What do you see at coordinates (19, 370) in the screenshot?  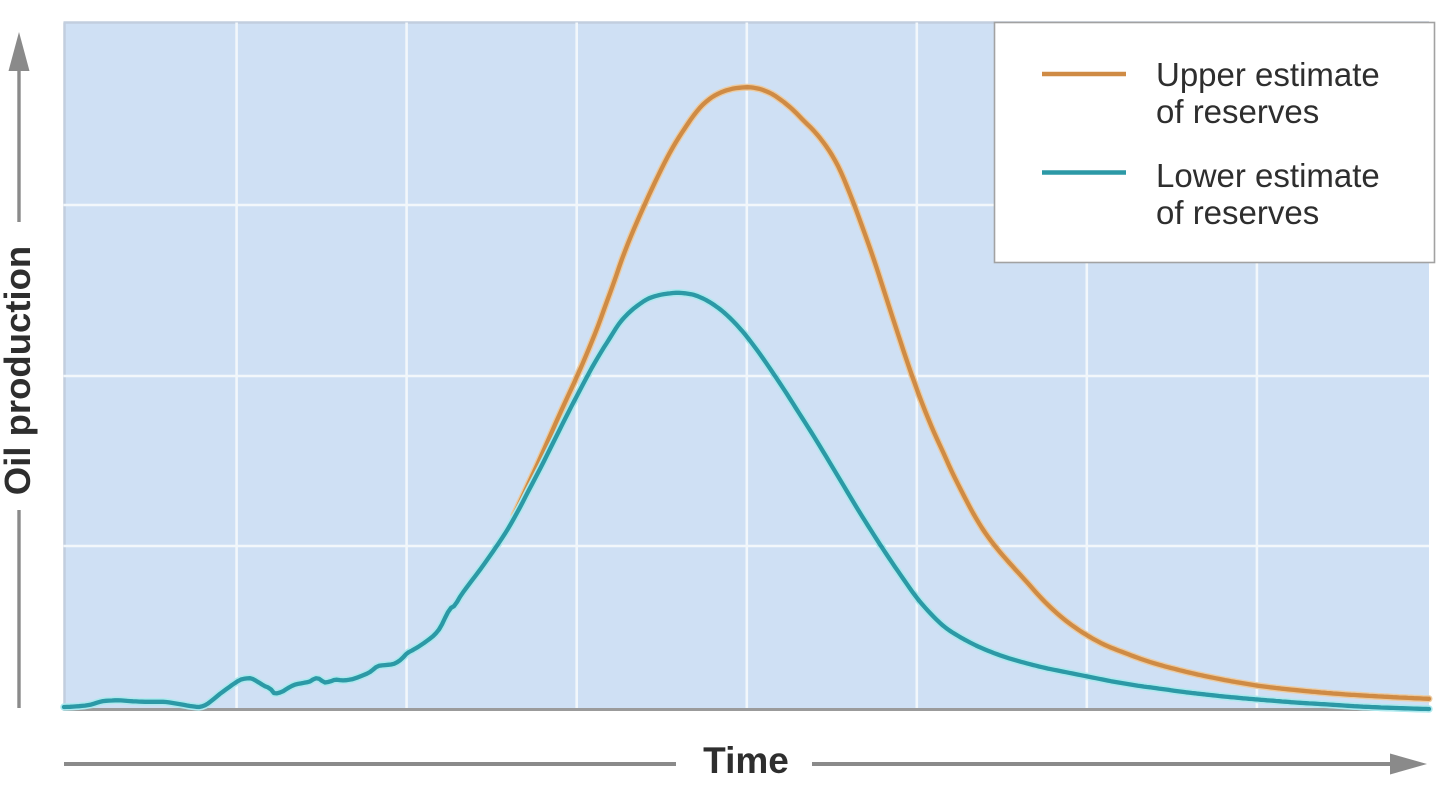 I see `svg-text: Oil production` at bounding box center [19, 370].